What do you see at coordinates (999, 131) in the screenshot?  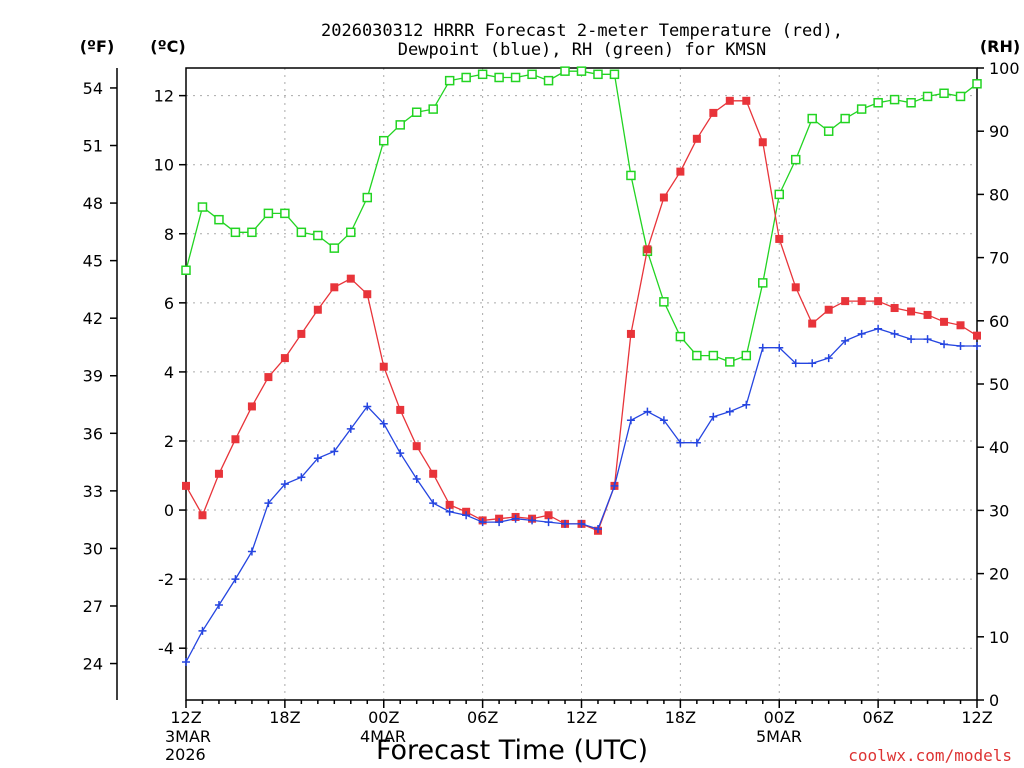 I see `rh-tick-label: 90` at bounding box center [999, 131].